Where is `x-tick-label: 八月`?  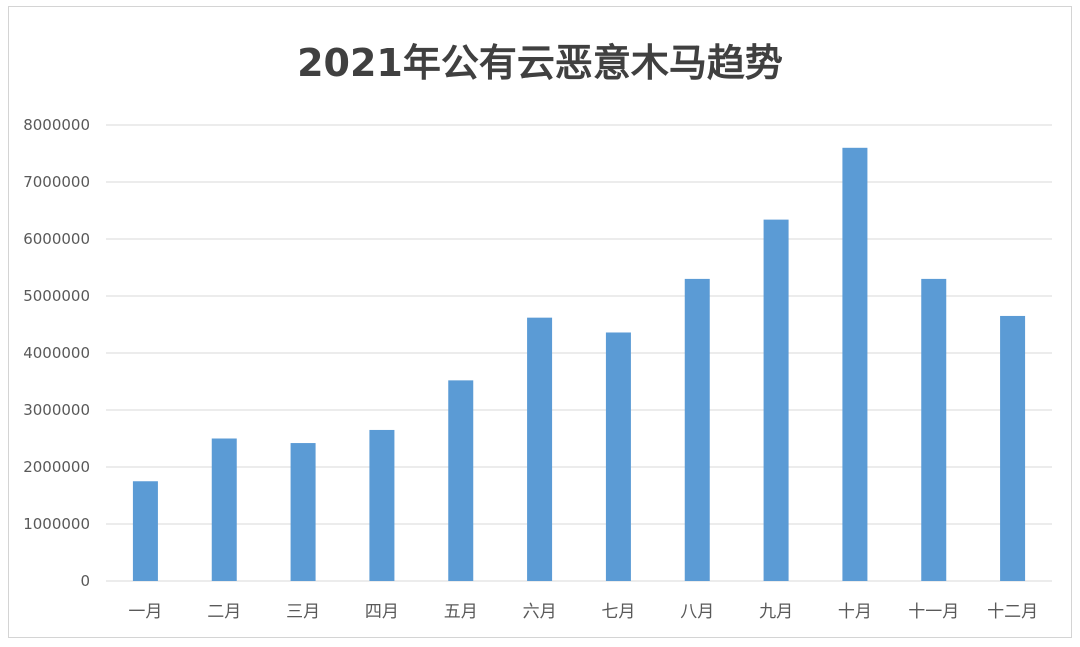 x-tick-label: 八月 is located at coordinates (697, 612).